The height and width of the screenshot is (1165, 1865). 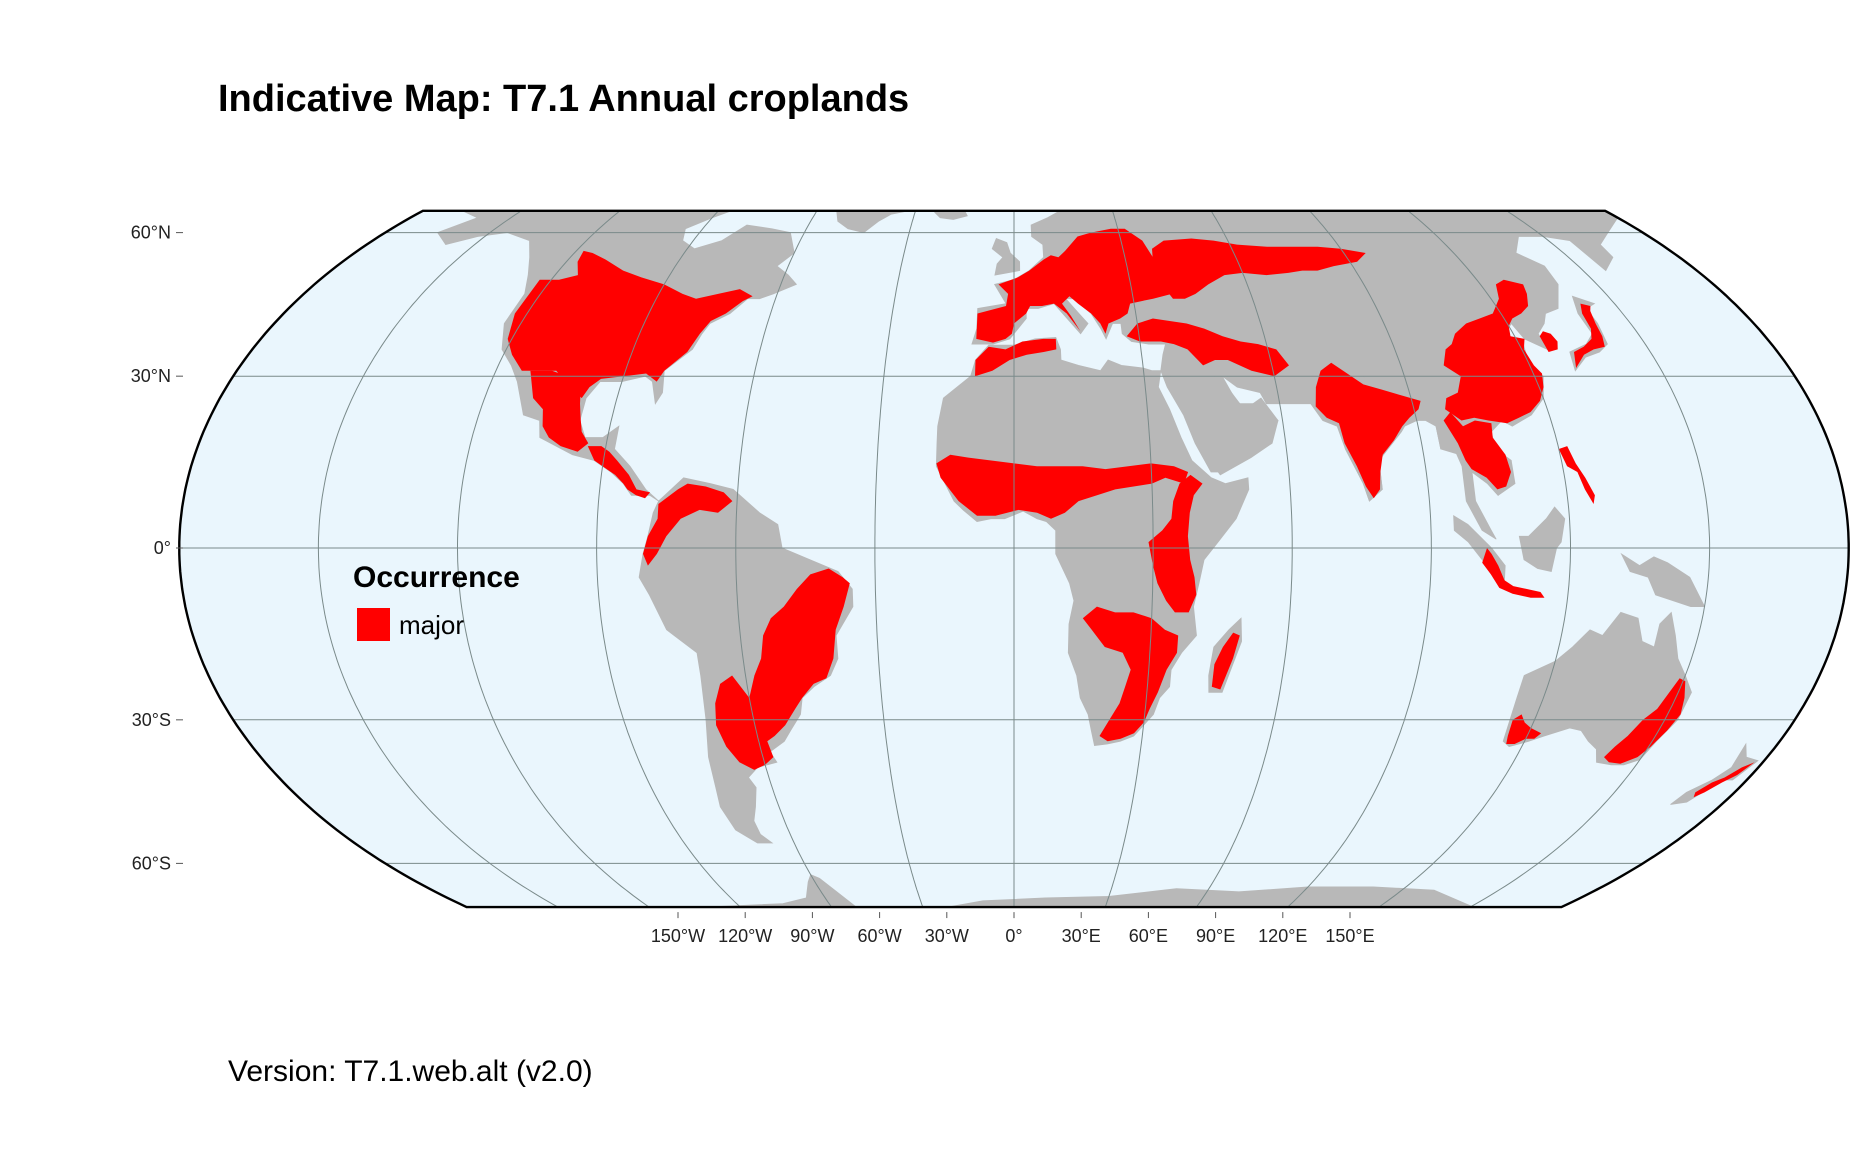 I want to click on legend: Occurrence major, so click(x=436, y=601).